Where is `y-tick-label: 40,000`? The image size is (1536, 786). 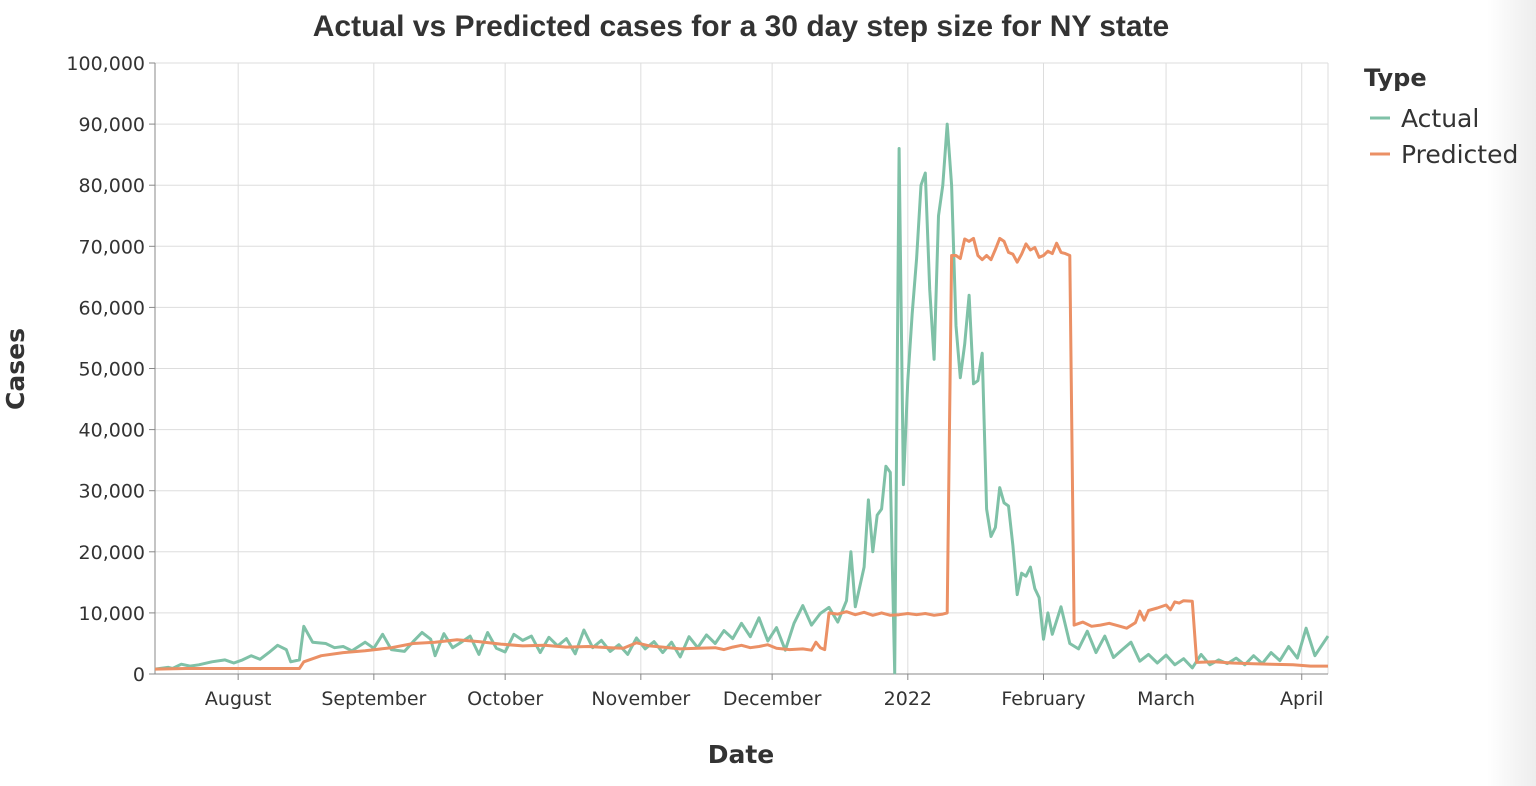 y-tick-label: 40,000 is located at coordinates (112, 431).